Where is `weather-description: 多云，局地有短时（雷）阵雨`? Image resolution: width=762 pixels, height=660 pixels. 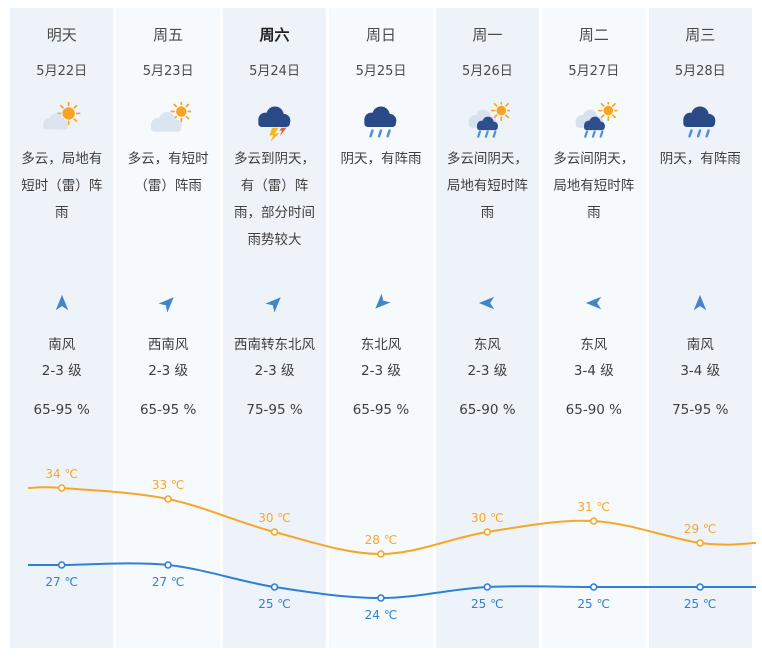
weather-description: 多云，局地有短时（雷）阵雨 is located at coordinates (62, 186).